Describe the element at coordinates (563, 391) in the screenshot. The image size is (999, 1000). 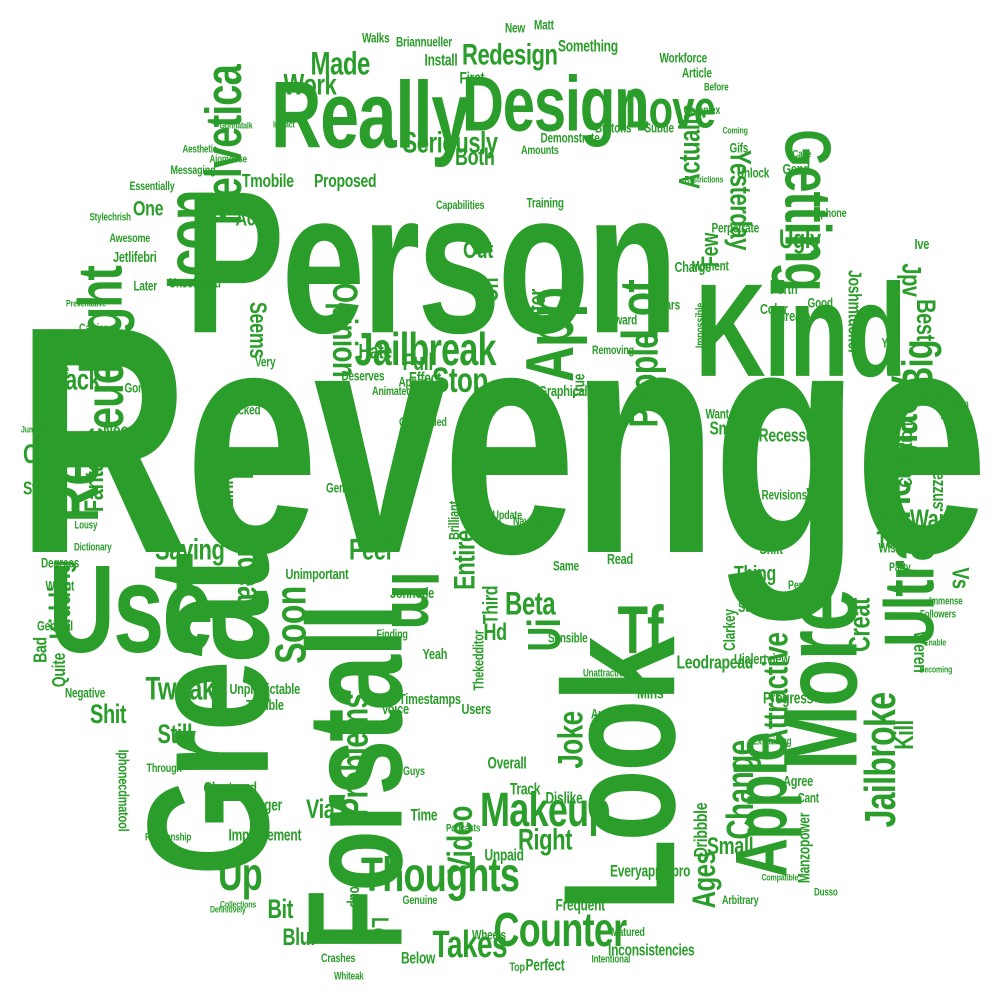
I see `word-graphical: Graphical` at that location.